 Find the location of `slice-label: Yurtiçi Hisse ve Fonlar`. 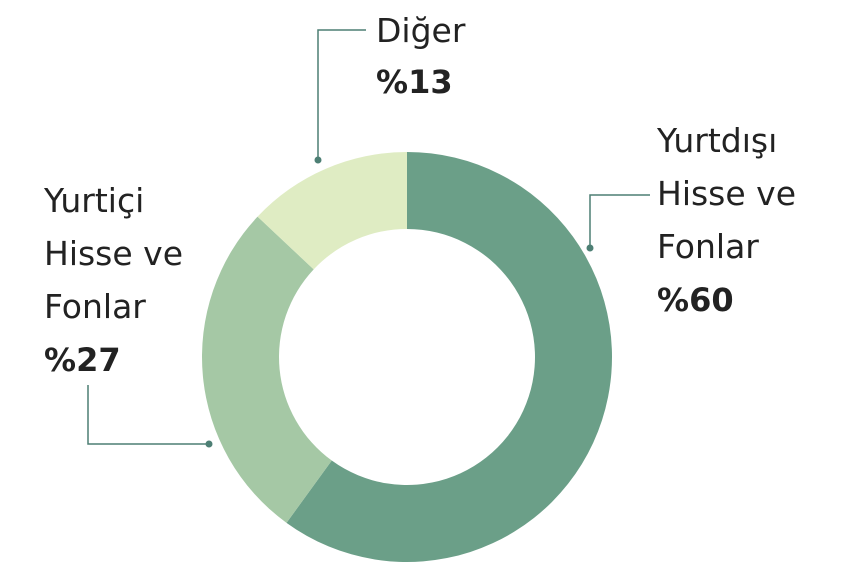

slice-label: Yurtiçi Hisse ve Fonlar is located at coordinates (113, 253).